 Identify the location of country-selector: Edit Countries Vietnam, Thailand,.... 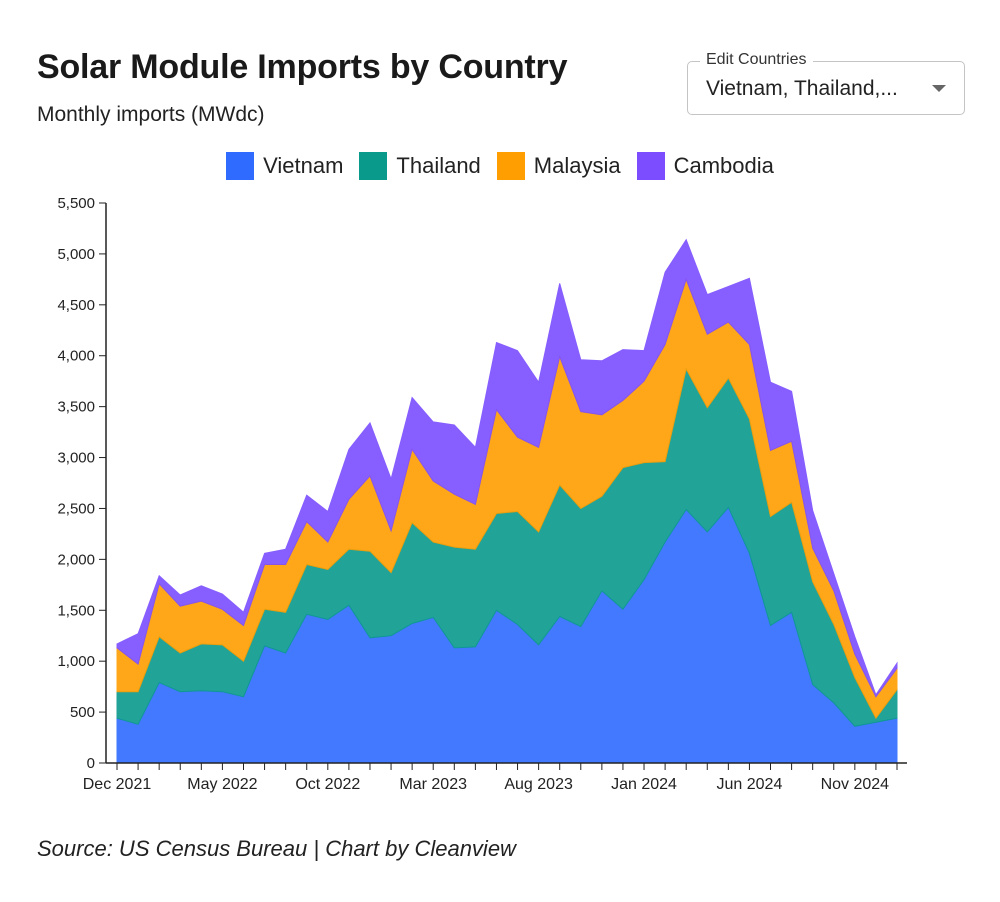
(826, 83).